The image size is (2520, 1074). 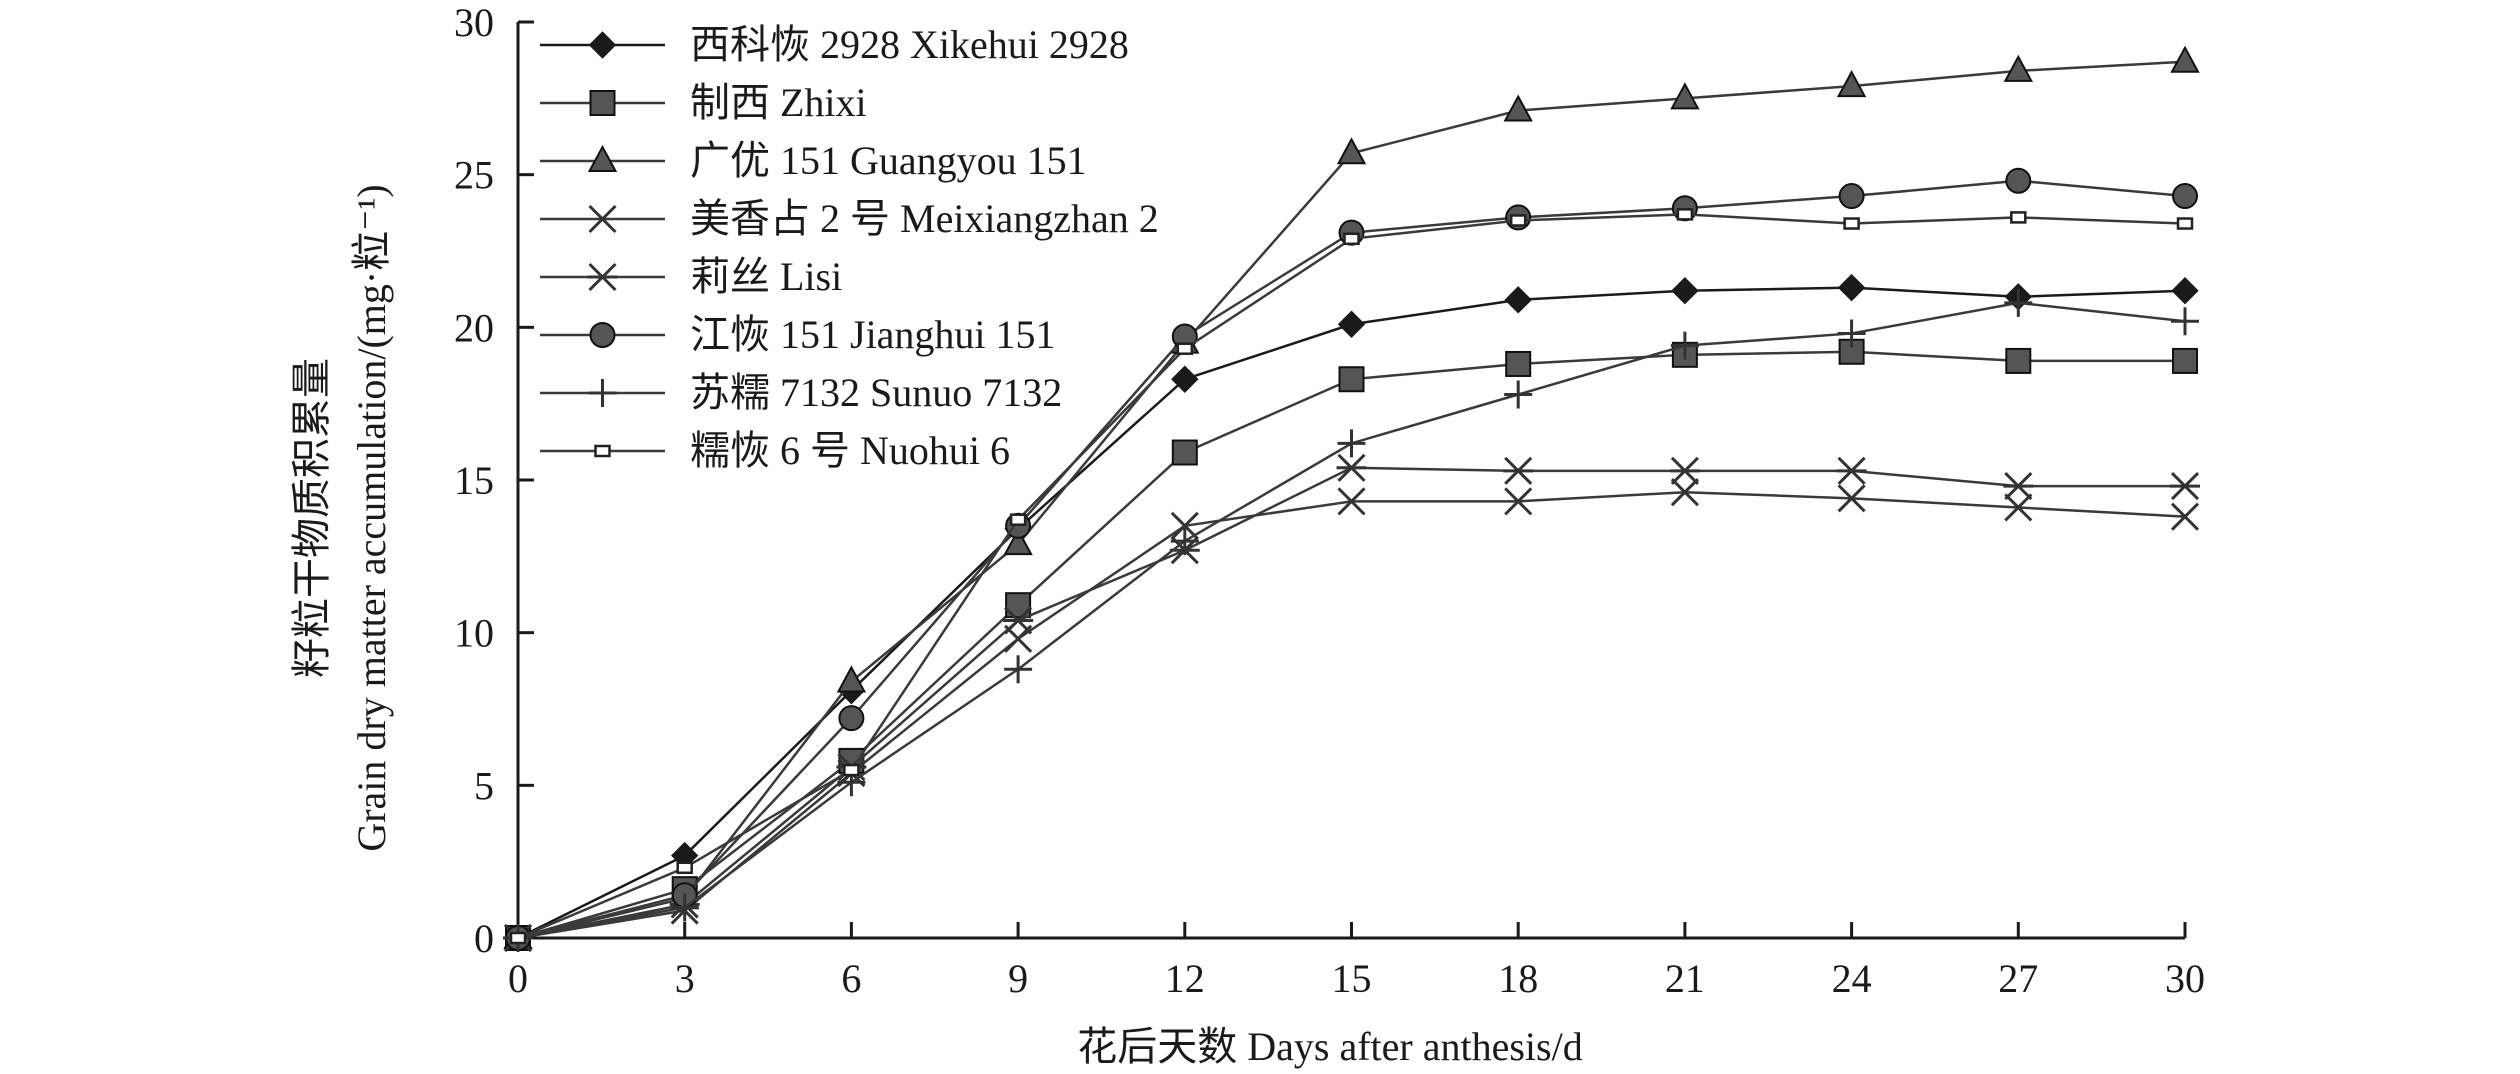 I want to click on legend-item: 制西 Zhixi, so click(x=703, y=102).